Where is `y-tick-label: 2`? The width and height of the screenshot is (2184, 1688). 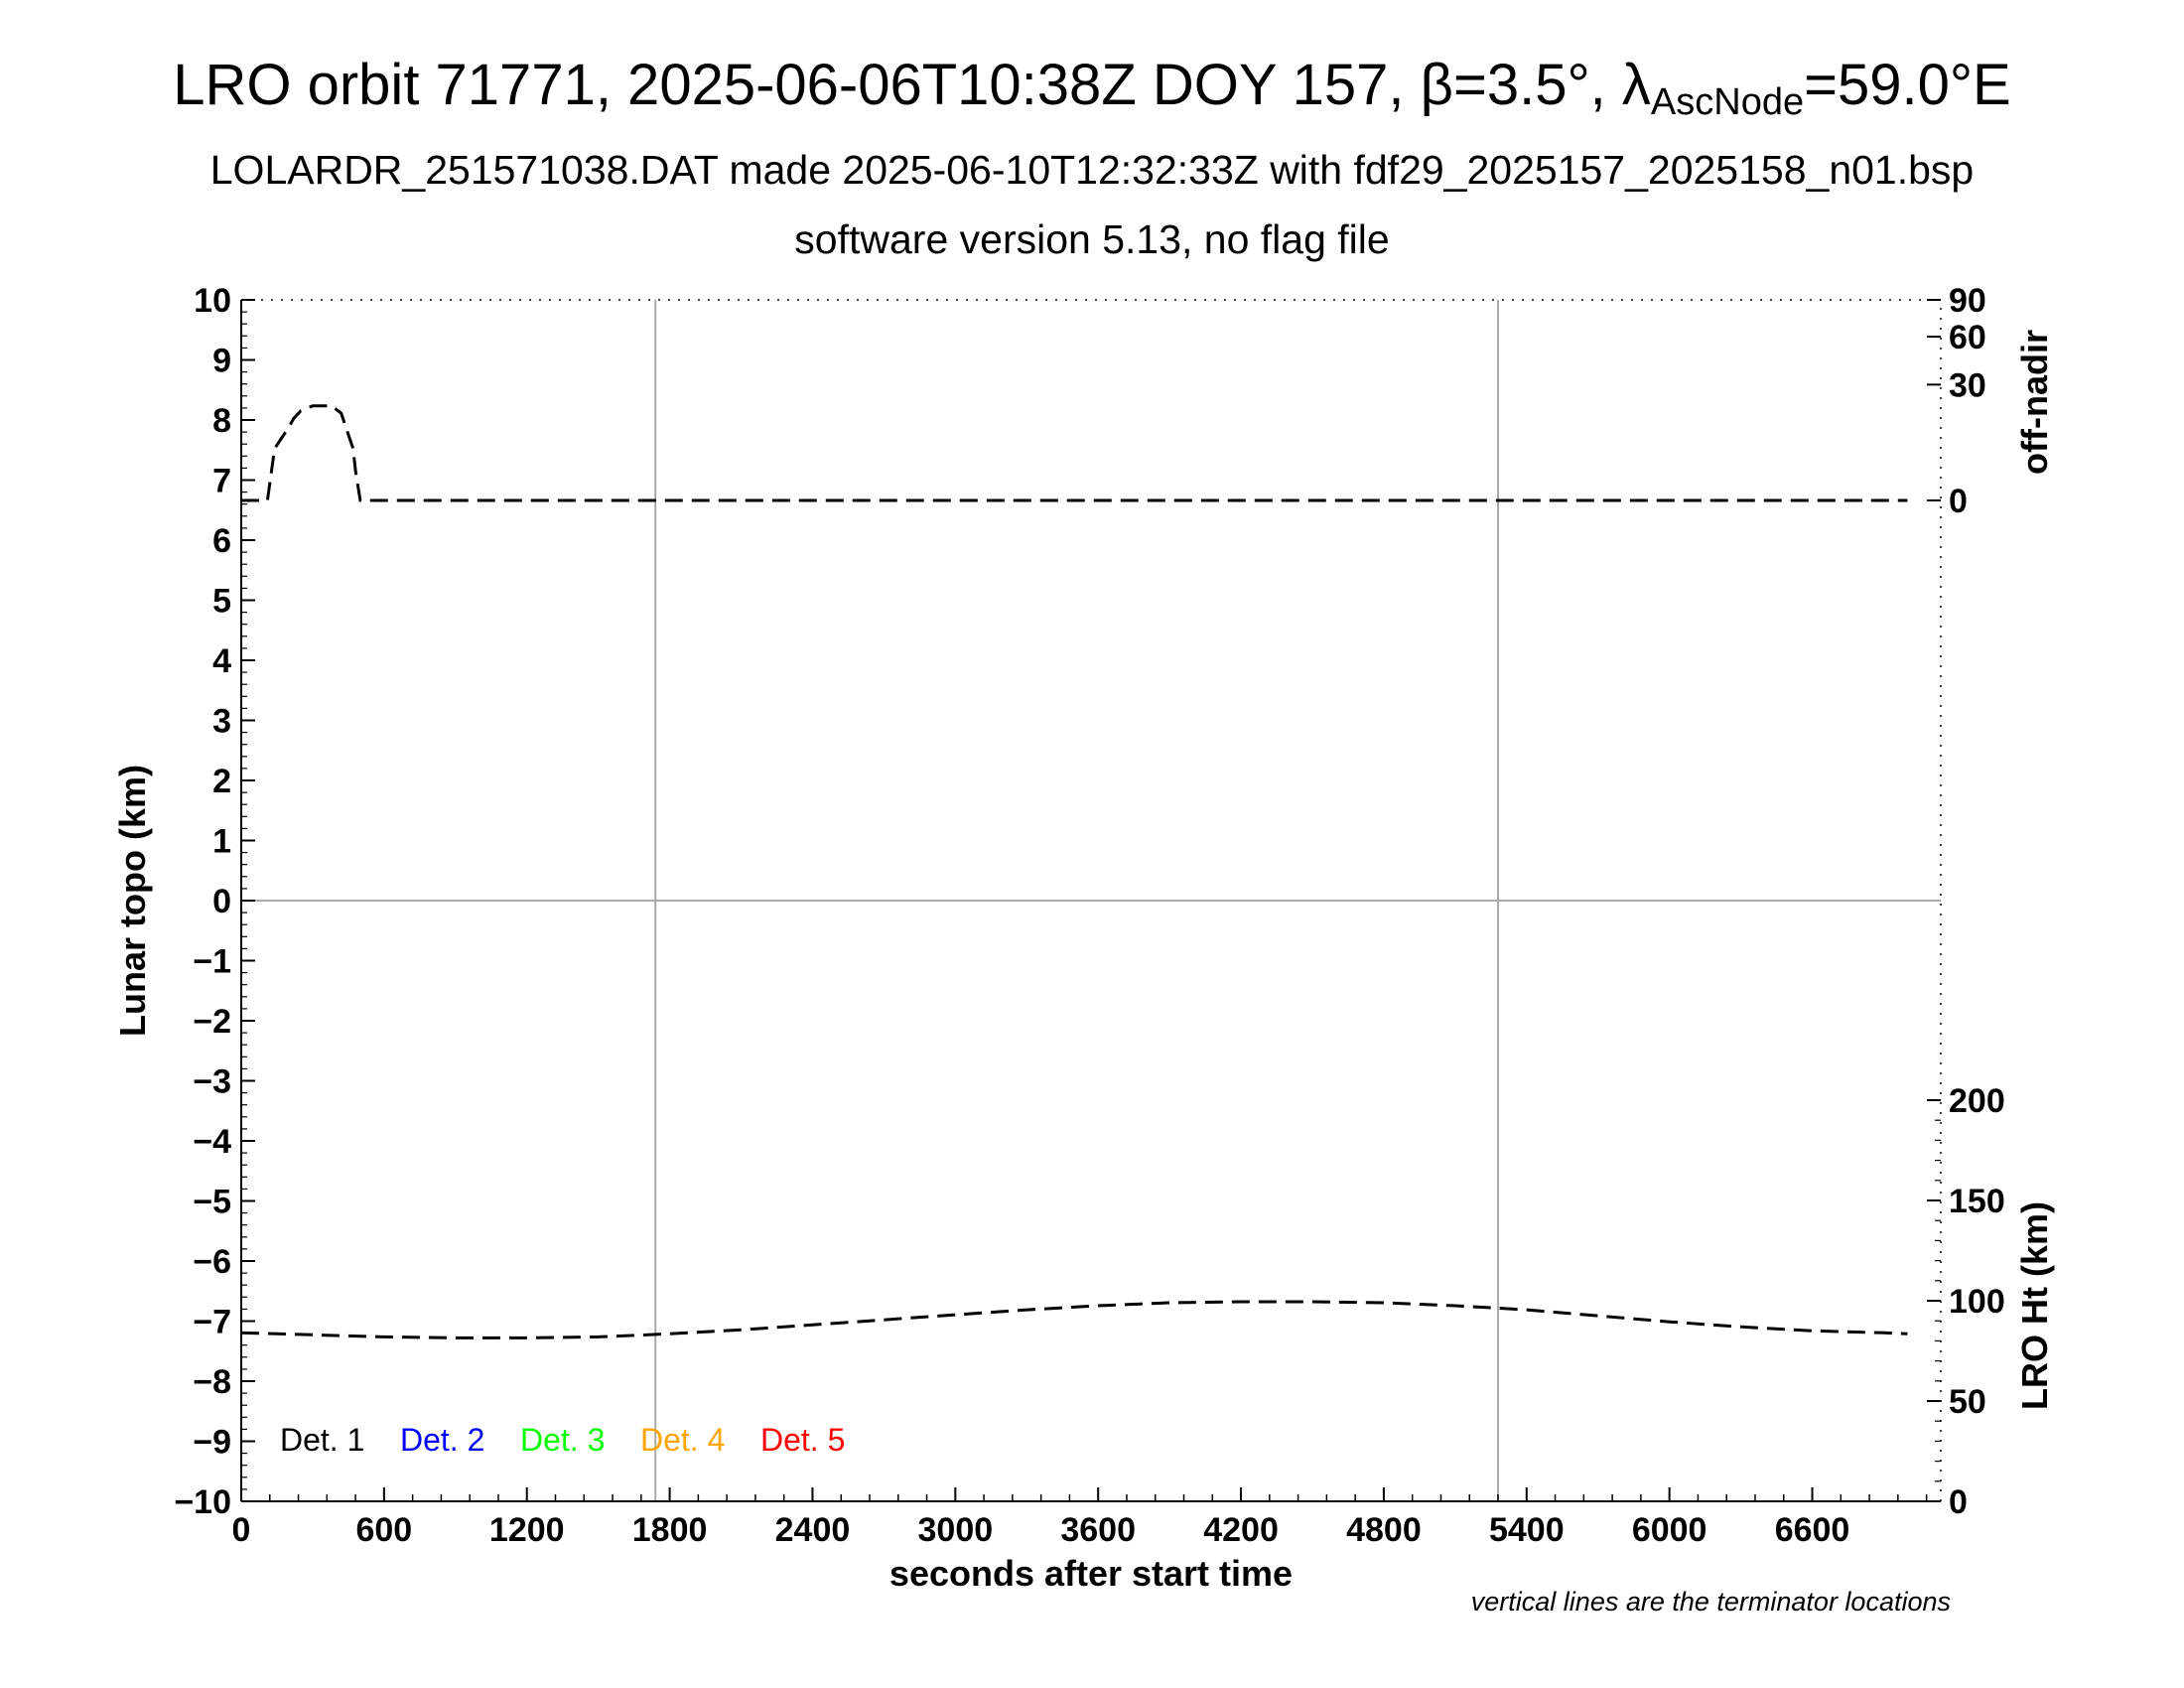 y-tick-label: 2 is located at coordinates (221, 781).